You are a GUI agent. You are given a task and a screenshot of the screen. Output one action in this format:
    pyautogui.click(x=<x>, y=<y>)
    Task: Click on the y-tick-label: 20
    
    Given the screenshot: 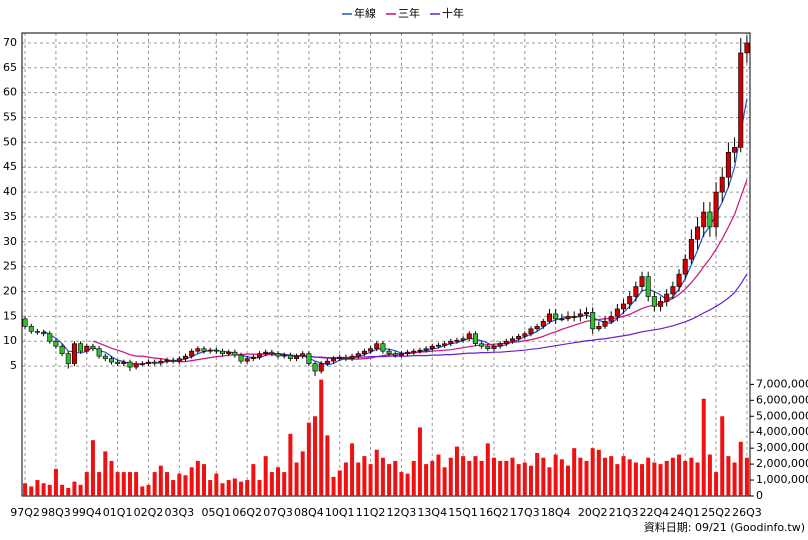 What is the action you would take?
    pyautogui.click(x=10, y=291)
    